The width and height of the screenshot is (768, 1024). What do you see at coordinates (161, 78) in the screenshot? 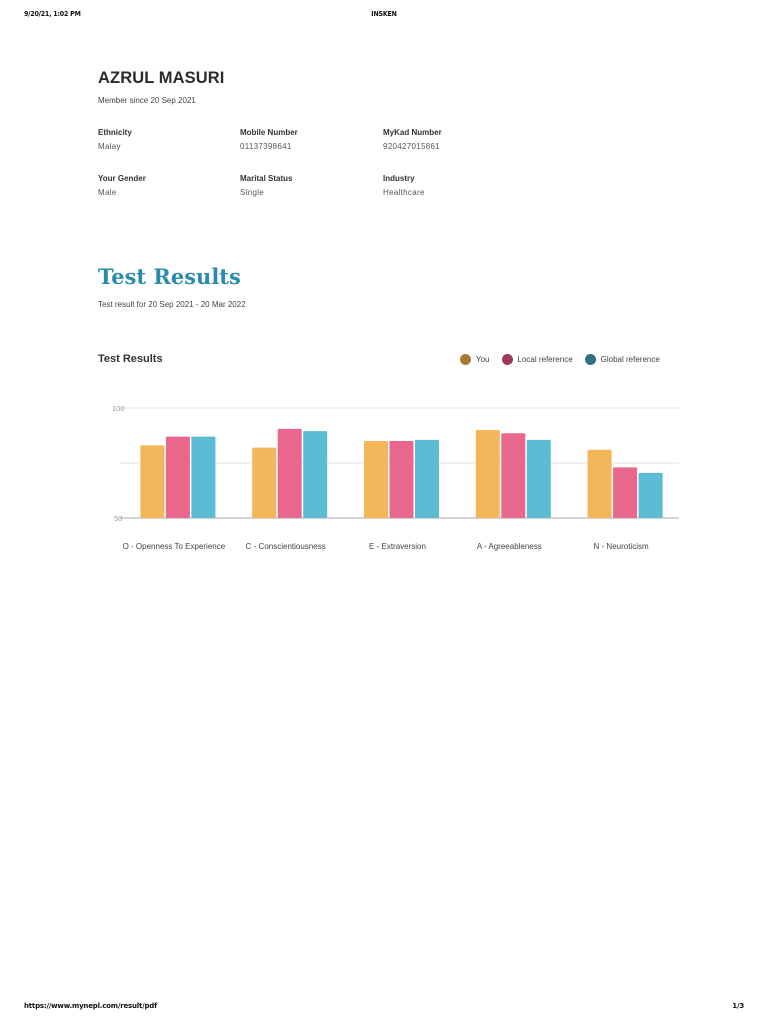
I see `profile-name: AZRUL MASURI` at bounding box center [161, 78].